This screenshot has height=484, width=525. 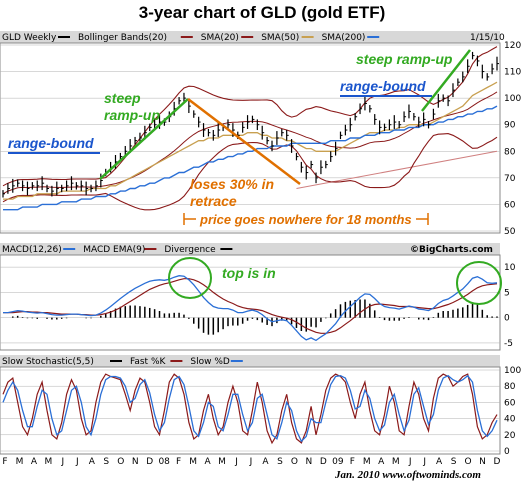 I want to click on x-tick-label: 09, so click(x=338, y=462).